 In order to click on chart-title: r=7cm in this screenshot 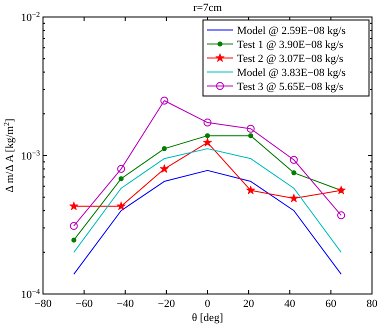, I will do `click(207, 8)`.